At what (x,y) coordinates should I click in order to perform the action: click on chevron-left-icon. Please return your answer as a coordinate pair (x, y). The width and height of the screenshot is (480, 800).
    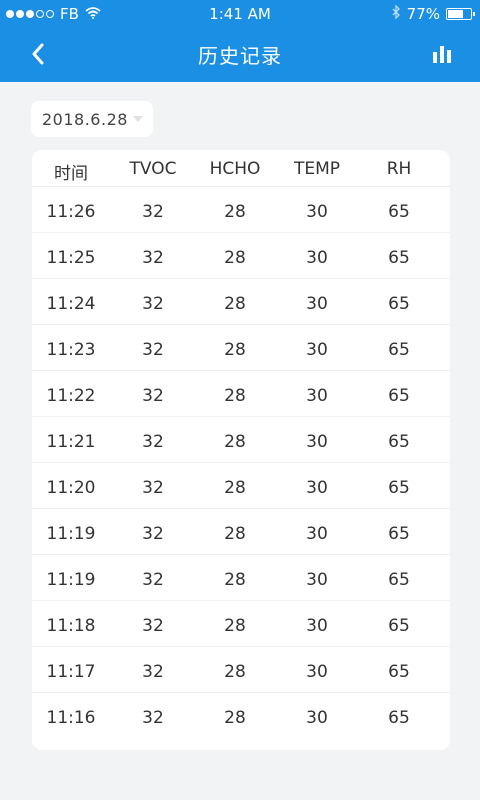
    Looking at the image, I should click on (38, 56).